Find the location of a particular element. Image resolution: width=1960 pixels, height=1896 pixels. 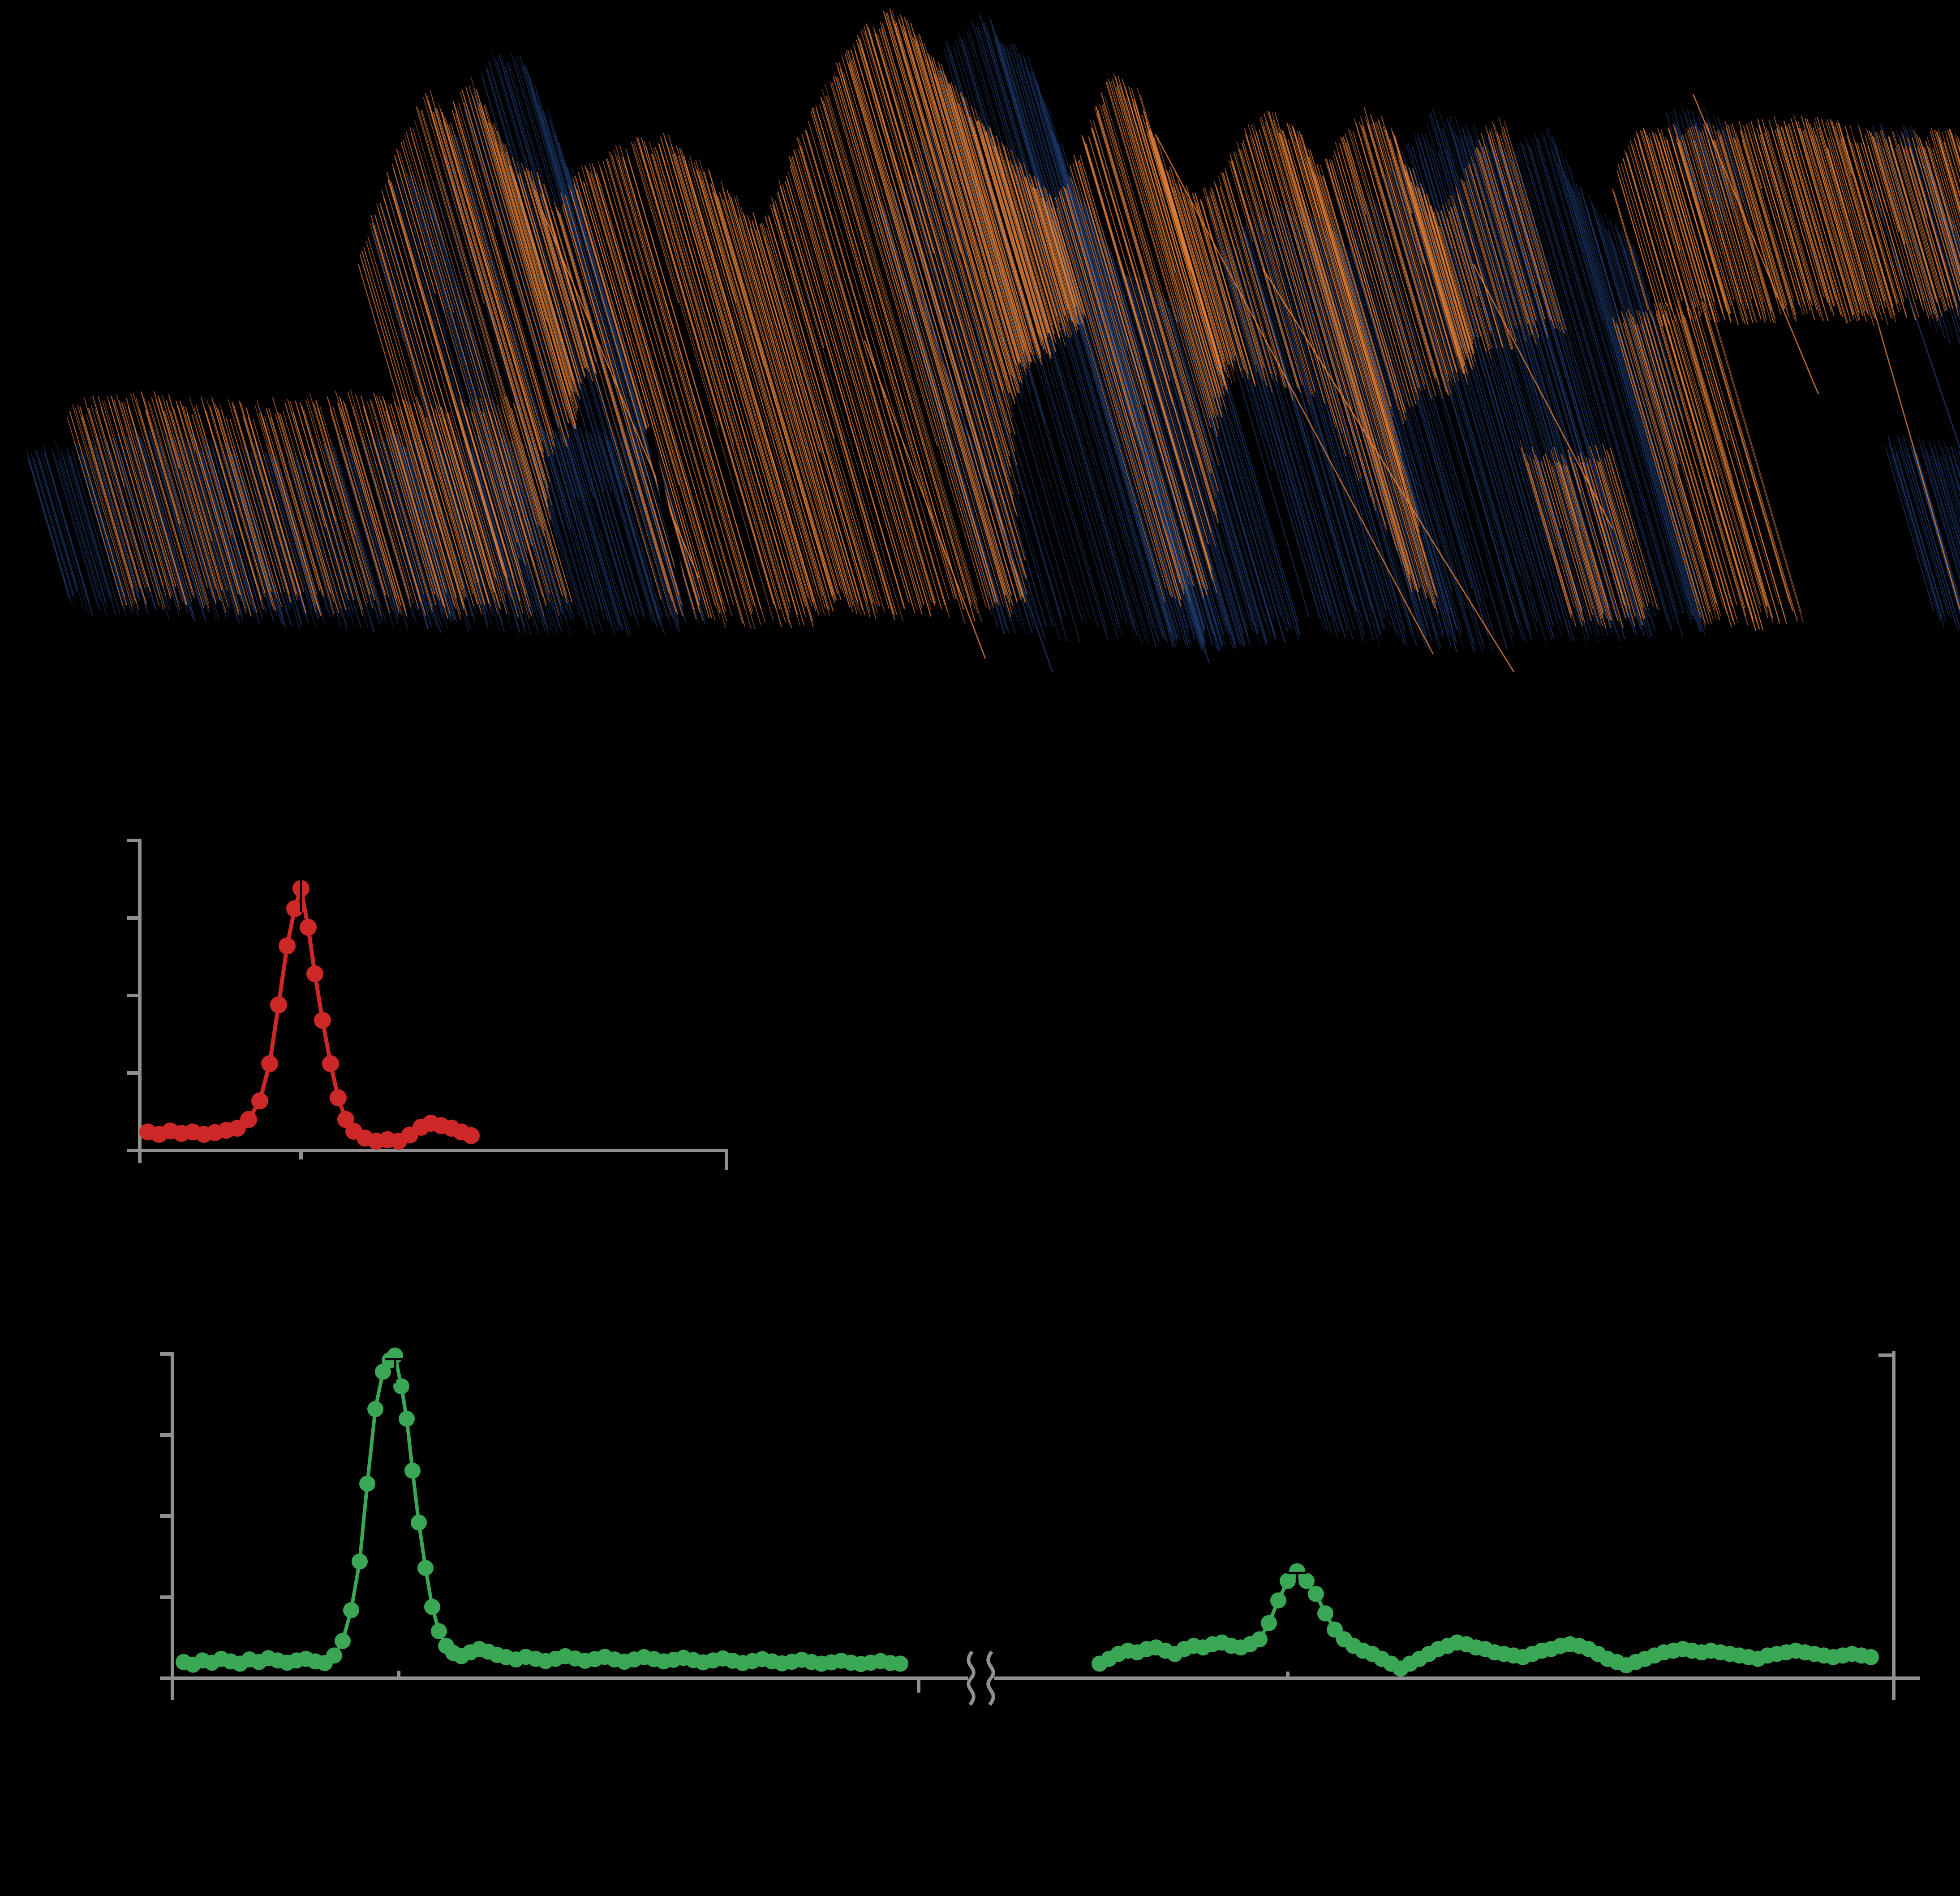

red-profile-axes is located at coordinates (427, 1004).